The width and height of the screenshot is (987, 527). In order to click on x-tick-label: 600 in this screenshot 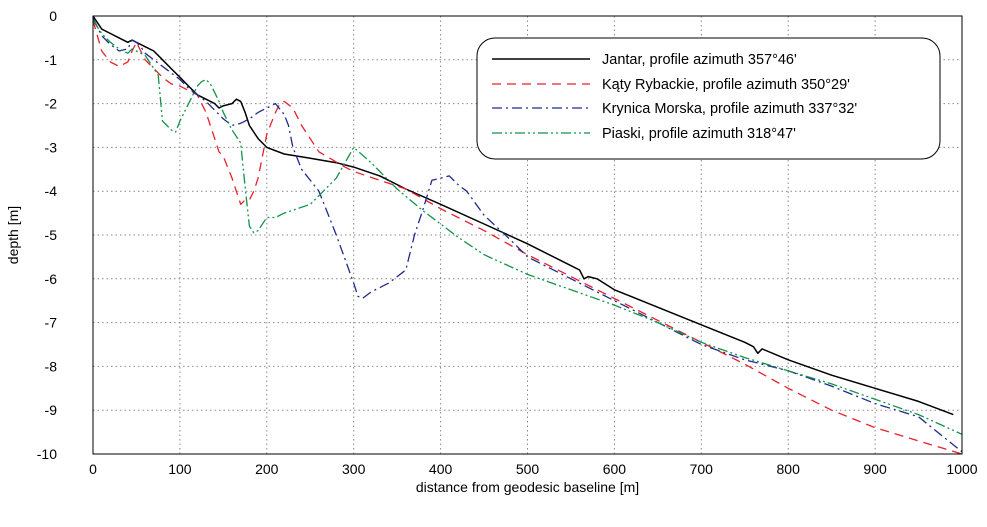, I will do `click(615, 469)`.